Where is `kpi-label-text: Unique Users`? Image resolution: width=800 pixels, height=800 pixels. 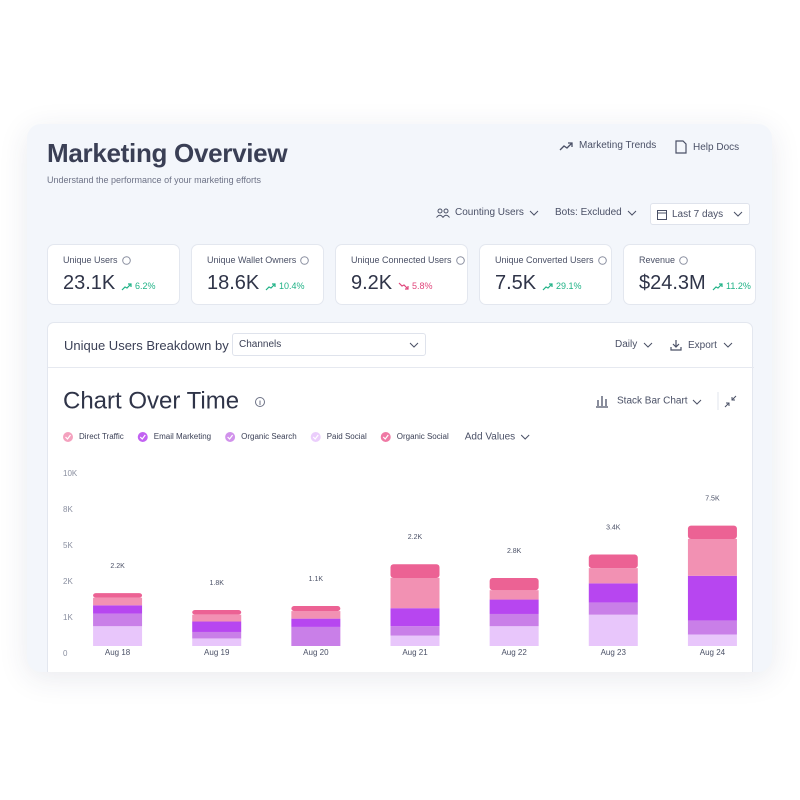
kpi-label-text: Unique Users is located at coordinates (90, 260).